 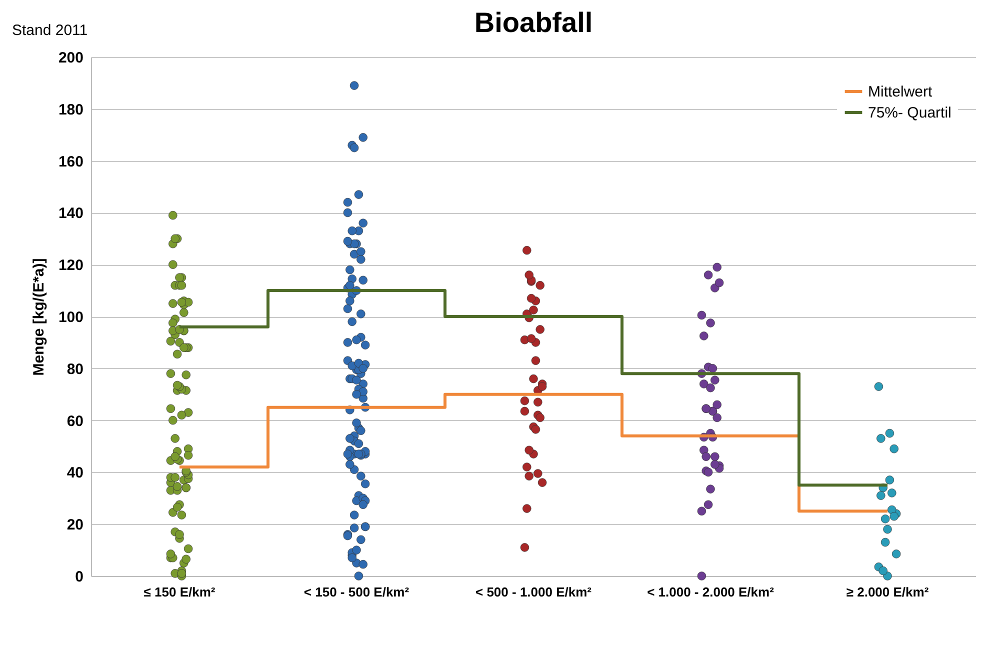 What do you see at coordinates (75, 369) in the screenshot?
I see `y-tick-label: 80` at bounding box center [75, 369].